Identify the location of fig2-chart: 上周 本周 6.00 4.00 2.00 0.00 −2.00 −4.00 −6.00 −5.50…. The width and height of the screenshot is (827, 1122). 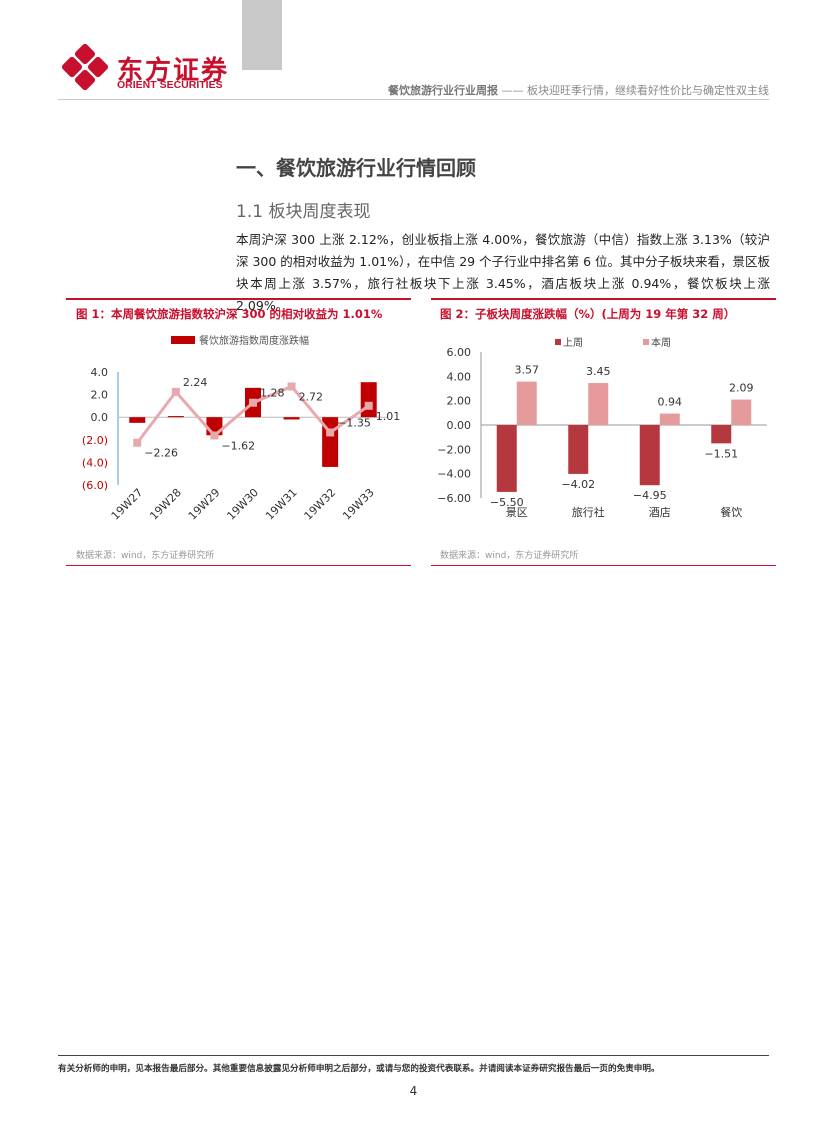
(602, 427).